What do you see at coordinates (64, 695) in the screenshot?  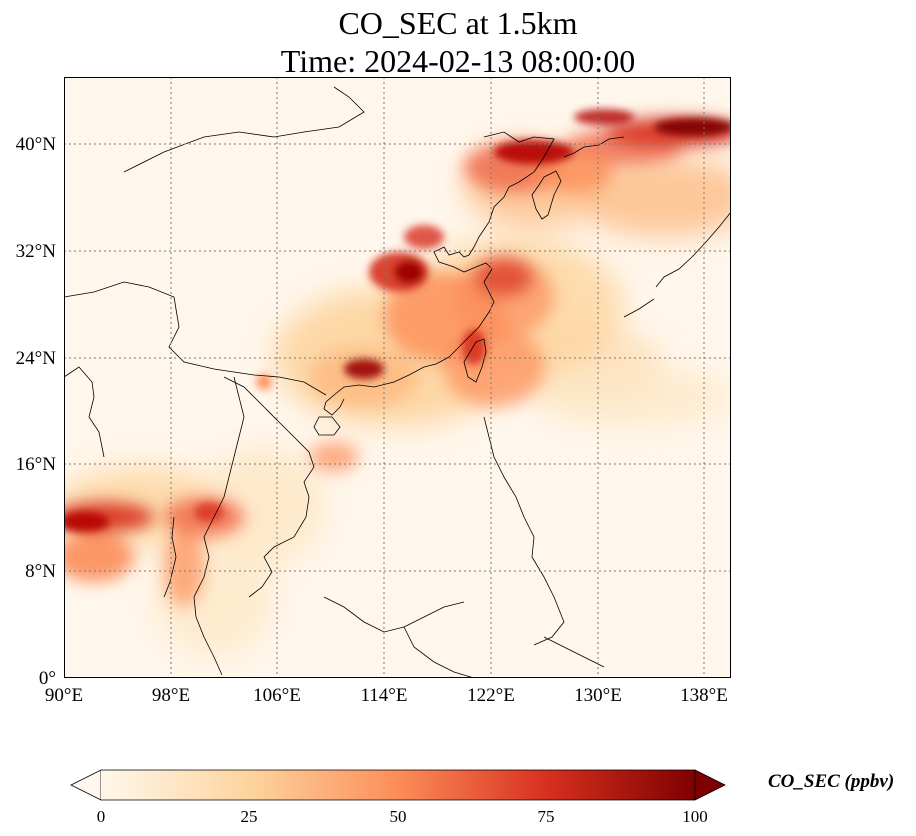 I see `x-tick-90e: 90°E` at bounding box center [64, 695].